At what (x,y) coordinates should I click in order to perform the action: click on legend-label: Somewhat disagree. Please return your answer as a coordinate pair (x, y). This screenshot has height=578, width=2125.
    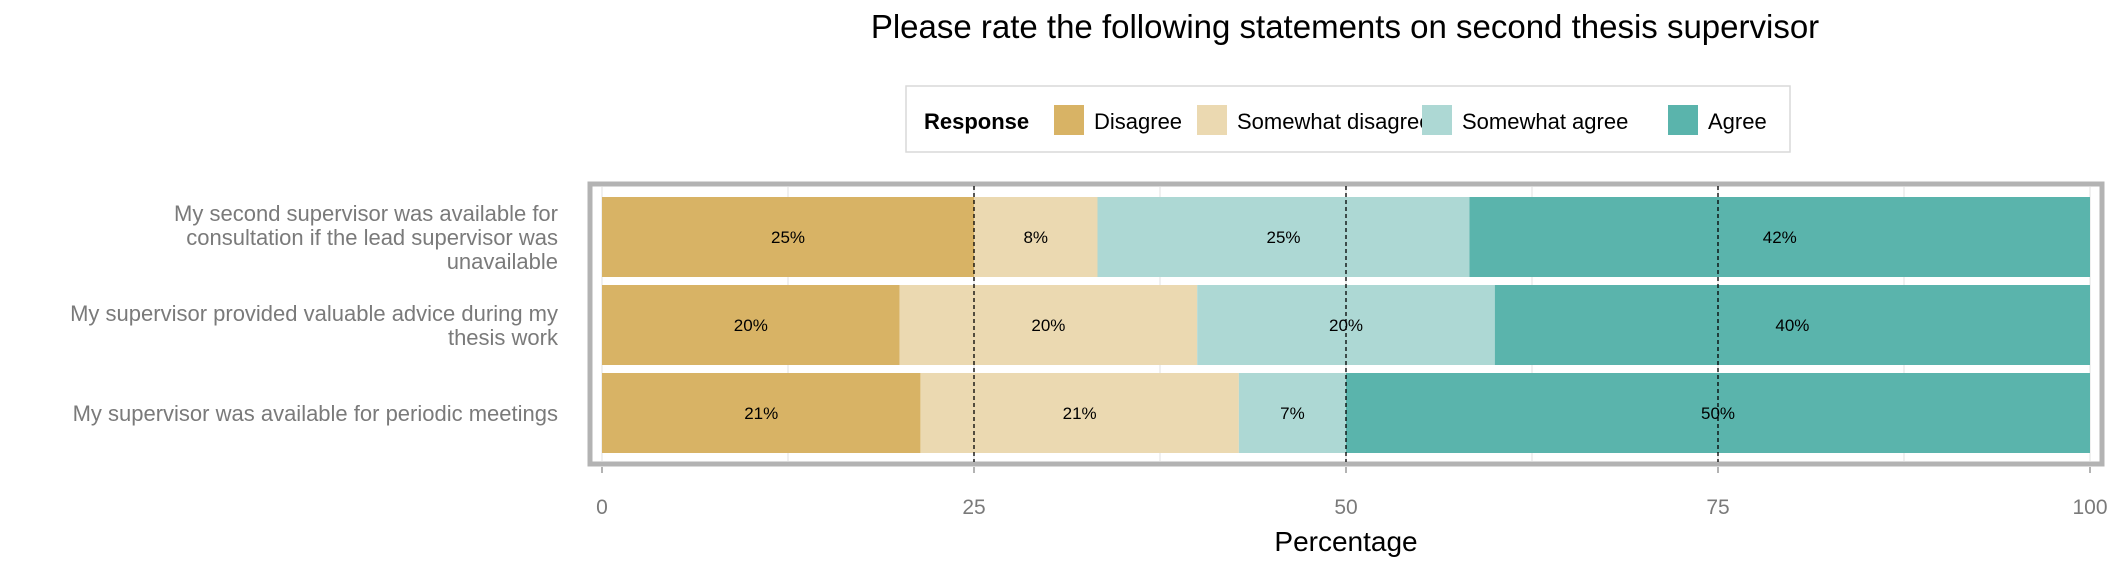
    Looking at the image, I should click on (1334, 121).